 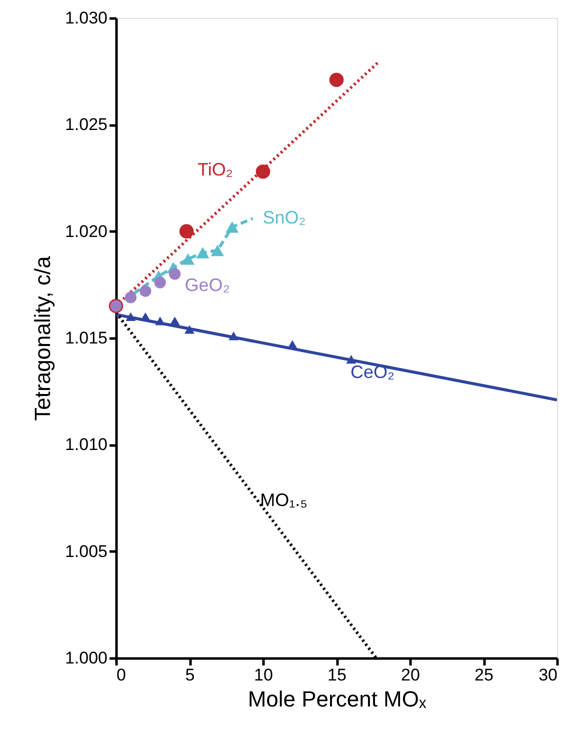 What do you see at coordinates (548, 675) in the screenshot?
I see `x-tick-label: 30` at bounding box center [548, 675].